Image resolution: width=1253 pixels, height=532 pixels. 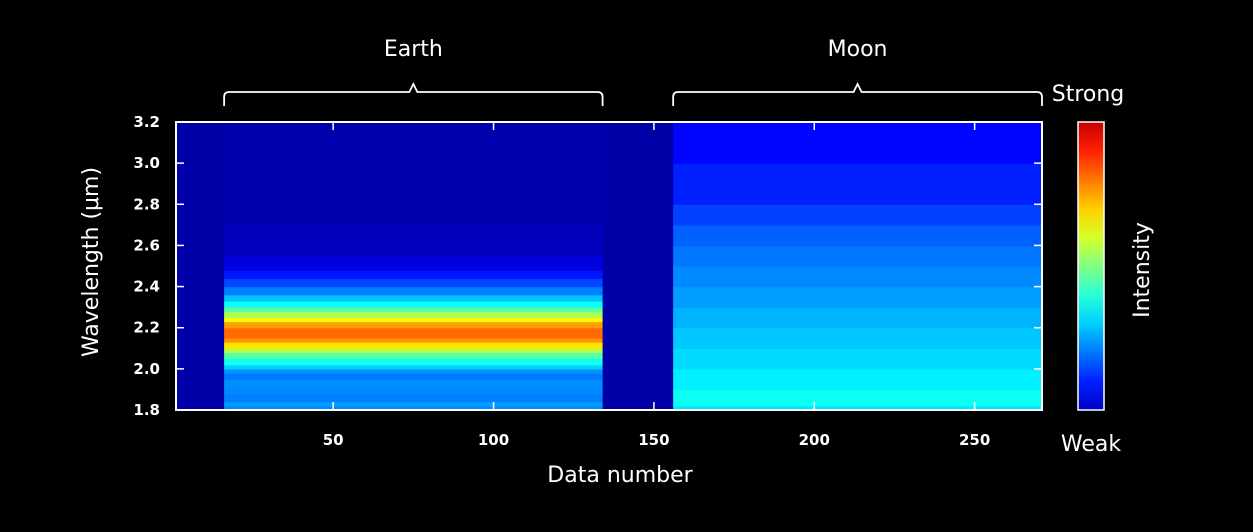 I want to click on y-tick-label: 2.8, so click(x=146, y=204).